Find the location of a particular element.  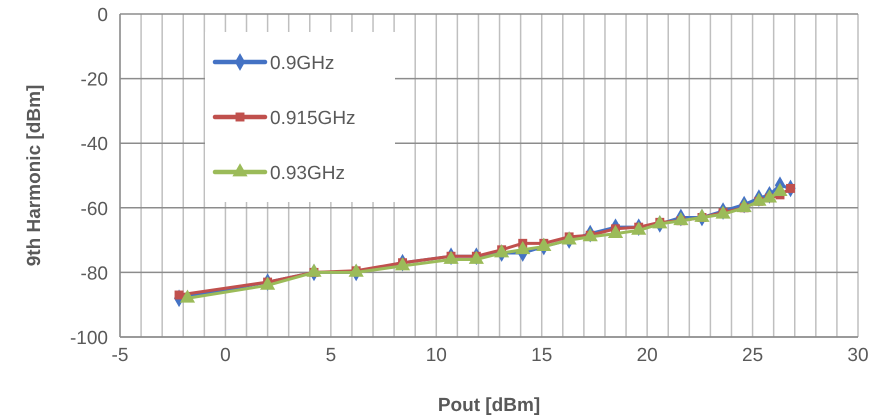

x-tick-label: 15 is located at coordinates (541, 355).